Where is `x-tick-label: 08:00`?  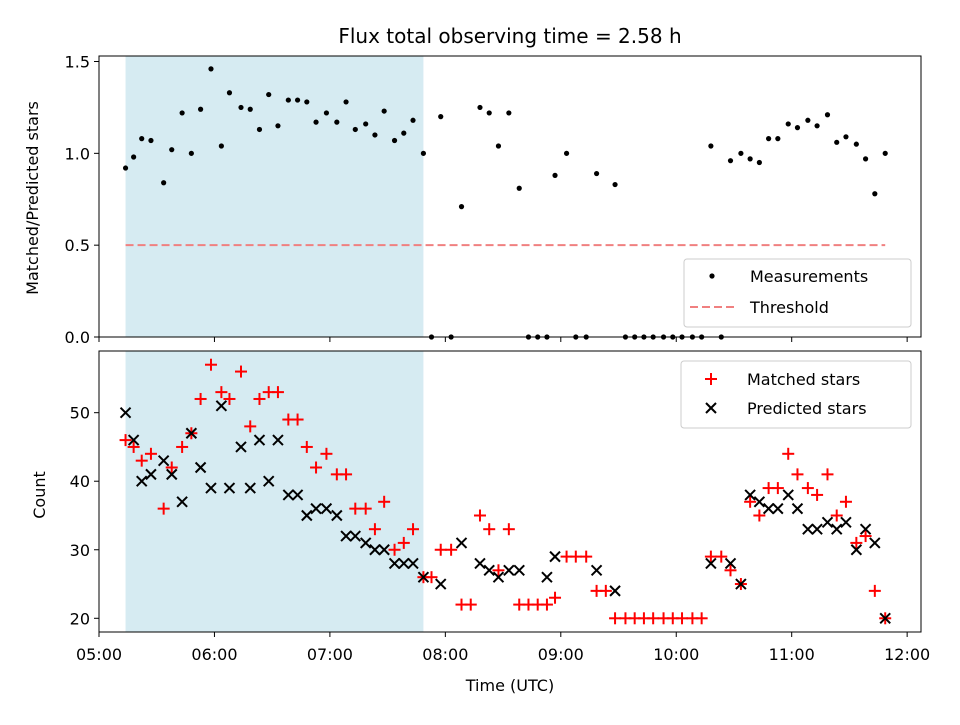
x-tick-label: 08:00 is located at coordinates (445, 654).